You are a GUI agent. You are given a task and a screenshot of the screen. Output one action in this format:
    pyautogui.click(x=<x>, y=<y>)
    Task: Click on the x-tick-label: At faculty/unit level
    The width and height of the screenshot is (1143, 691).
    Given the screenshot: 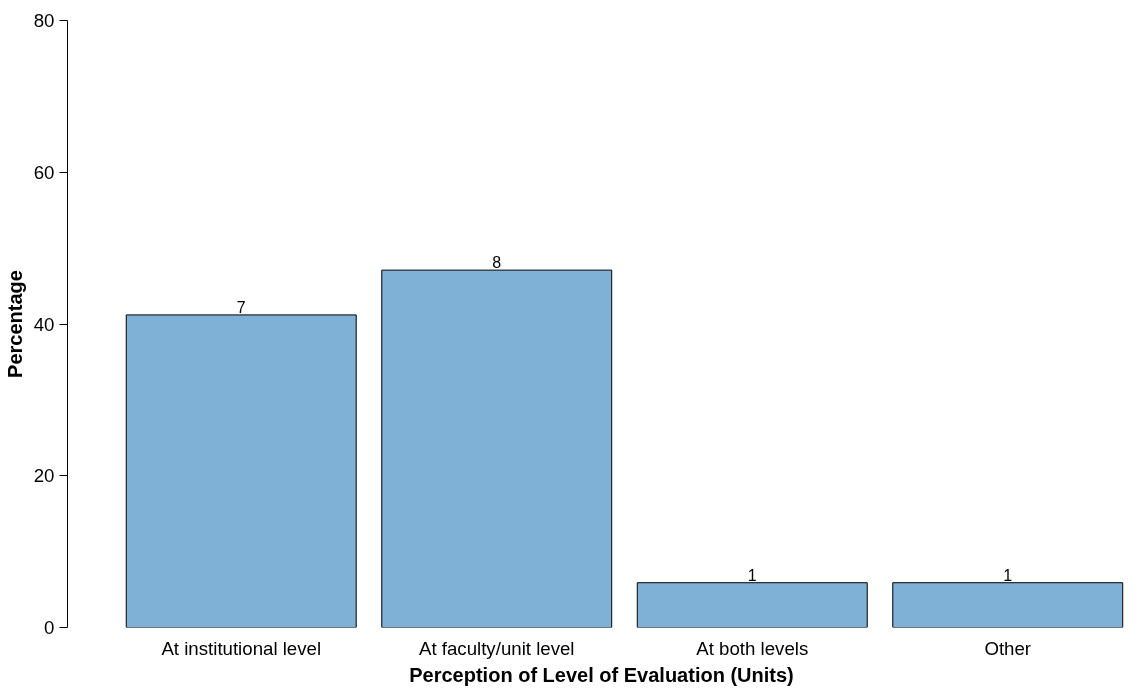 What is the action you would take?
    pyautogui.click(x=496, y=648)
    